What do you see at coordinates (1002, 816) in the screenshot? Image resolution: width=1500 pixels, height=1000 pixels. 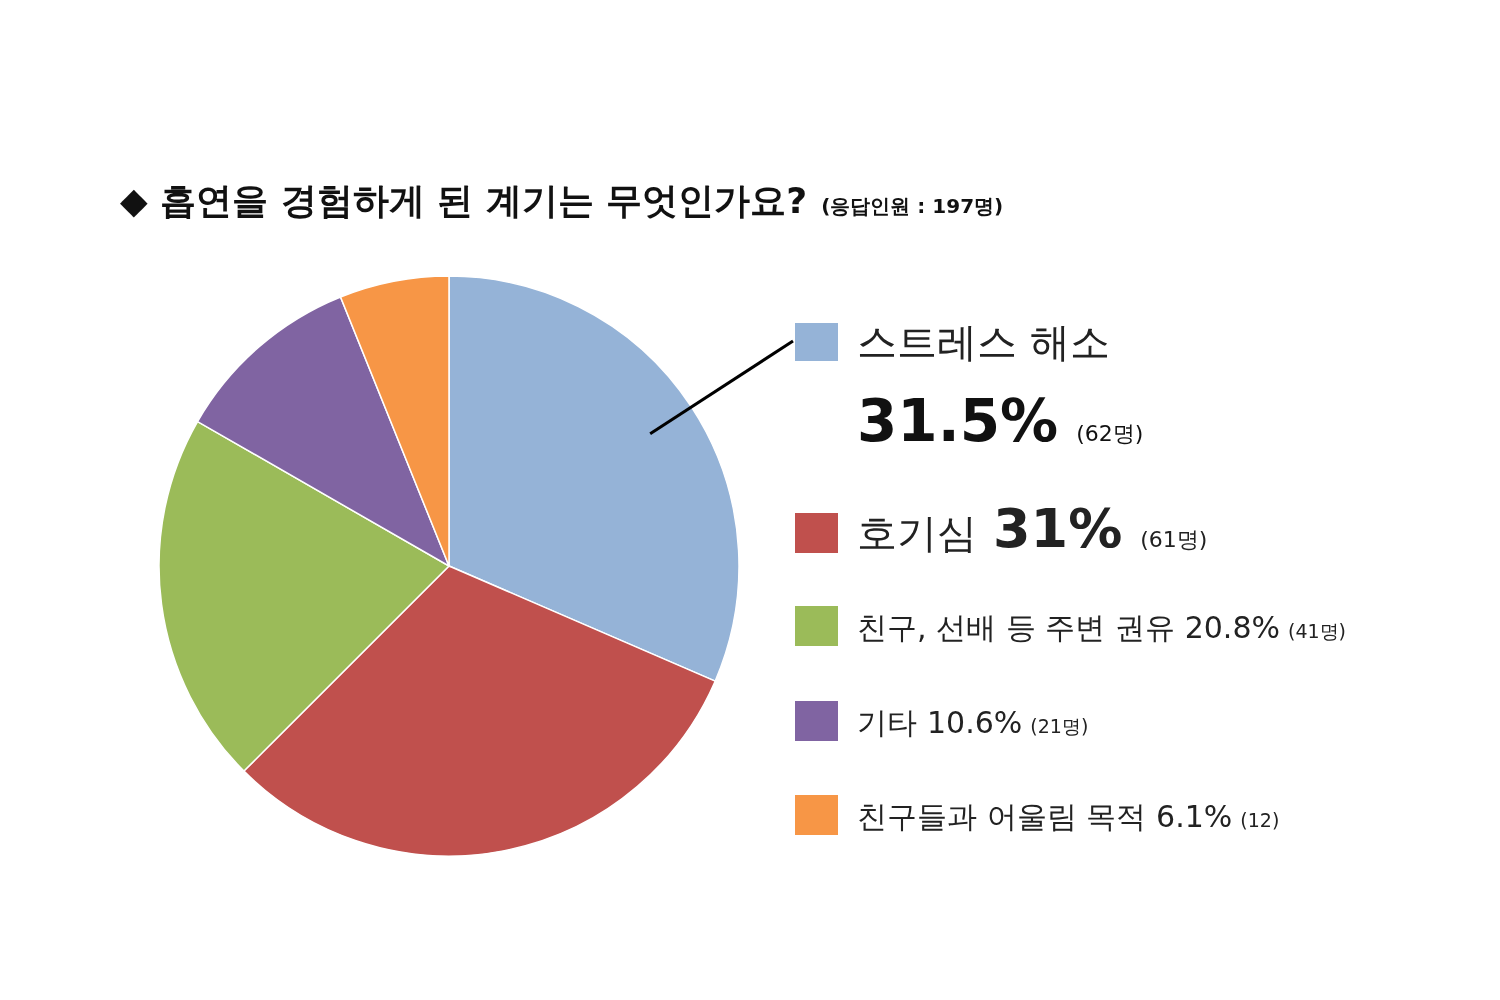 I see `legend-label: 친구들과 어울림 목적` at bounding box center [1002, 816].